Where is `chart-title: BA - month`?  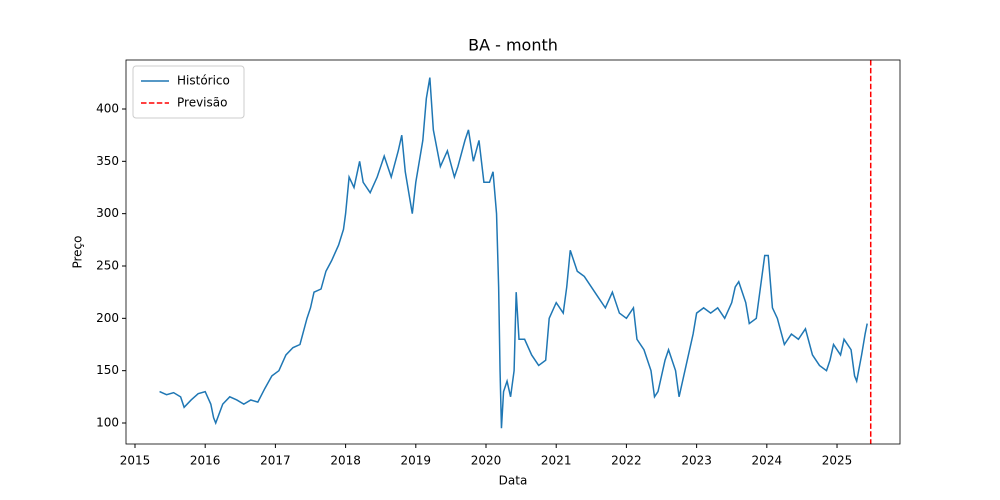 chart-title: BA - month is located at coordinates (513, 45).